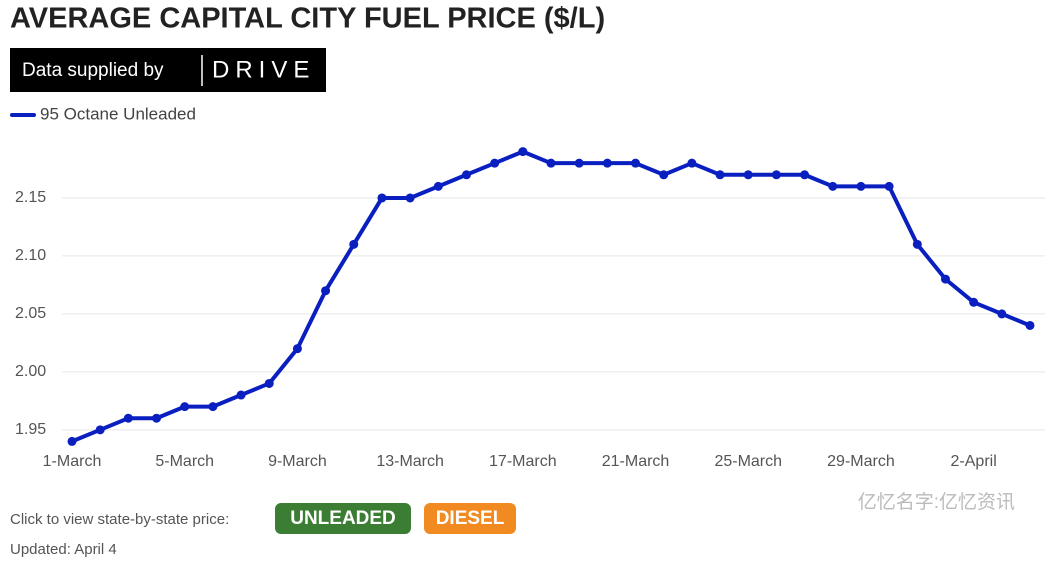 The width and height of the screenshot is (1050, 568). I want to click on x-tick-label: 13-March, so click(410, 461).